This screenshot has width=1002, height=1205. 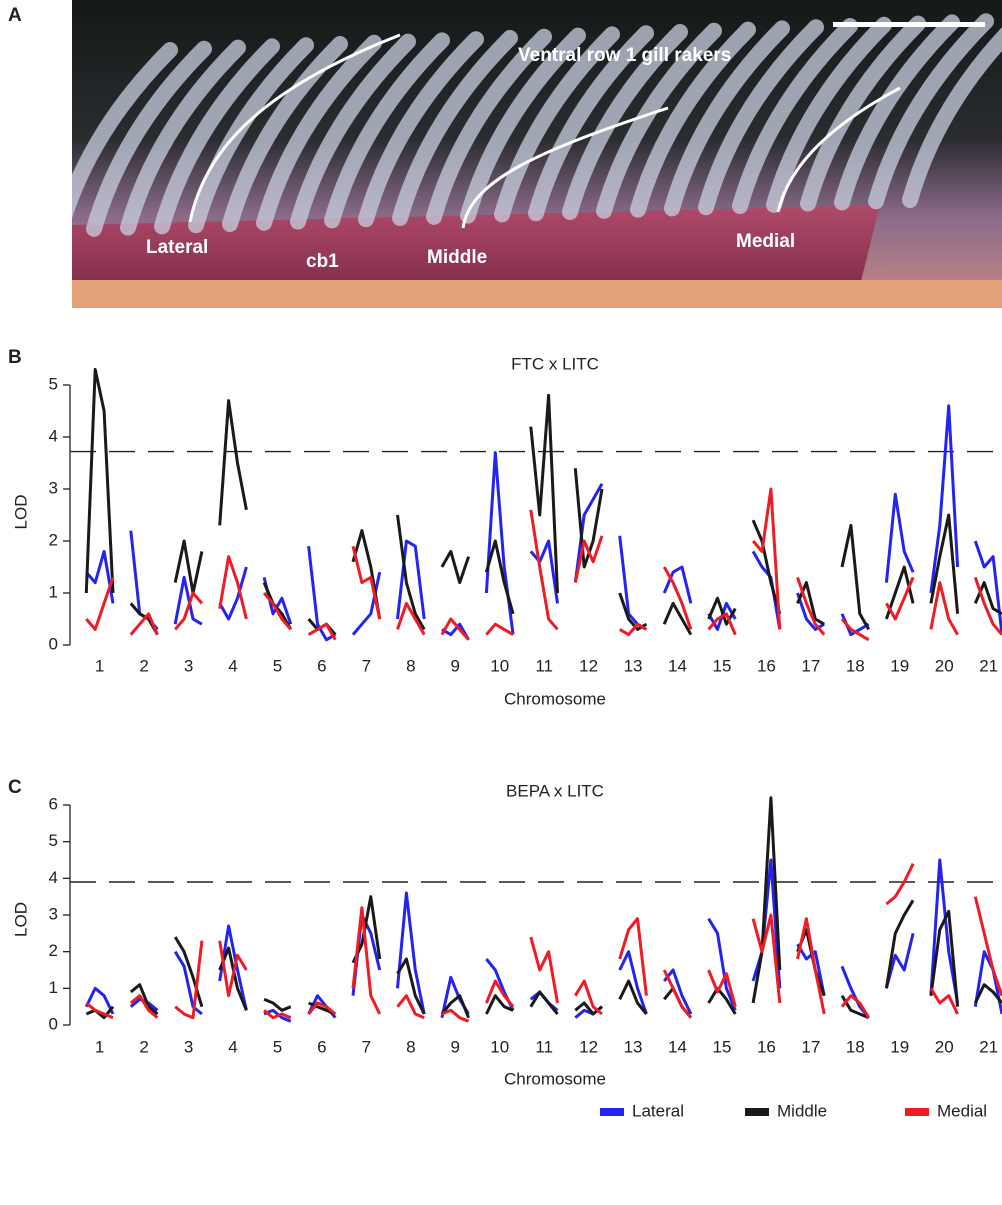 I want to click on chart-title: BEPA x LITC, so click(x=555, y=790).